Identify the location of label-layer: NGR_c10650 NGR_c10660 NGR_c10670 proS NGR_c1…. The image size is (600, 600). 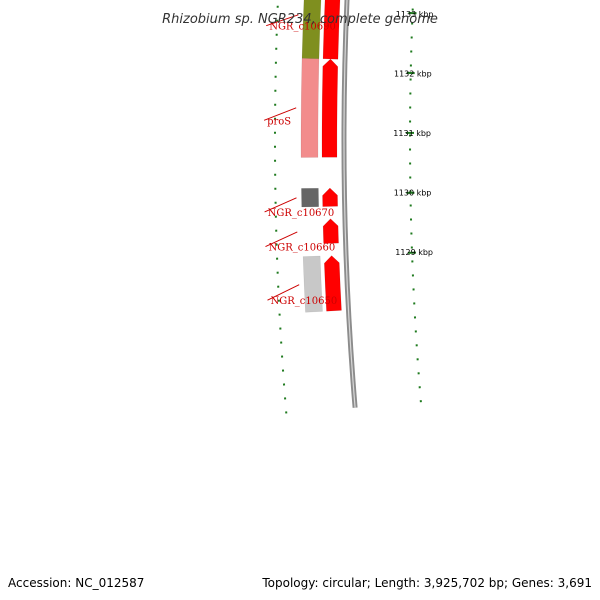
(300, 160).